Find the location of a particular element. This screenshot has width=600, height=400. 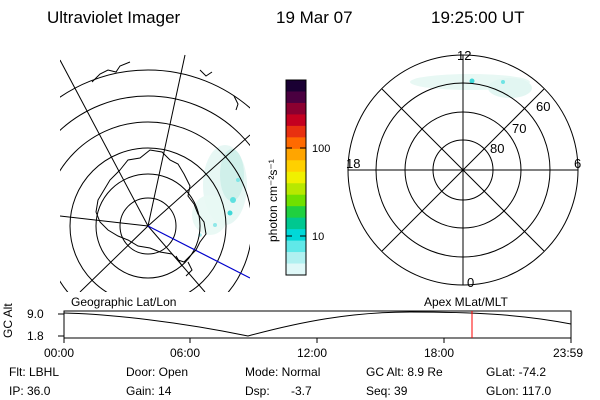

right-panel-label: Apex MLat/MLT is located at coordinates (466, 302).